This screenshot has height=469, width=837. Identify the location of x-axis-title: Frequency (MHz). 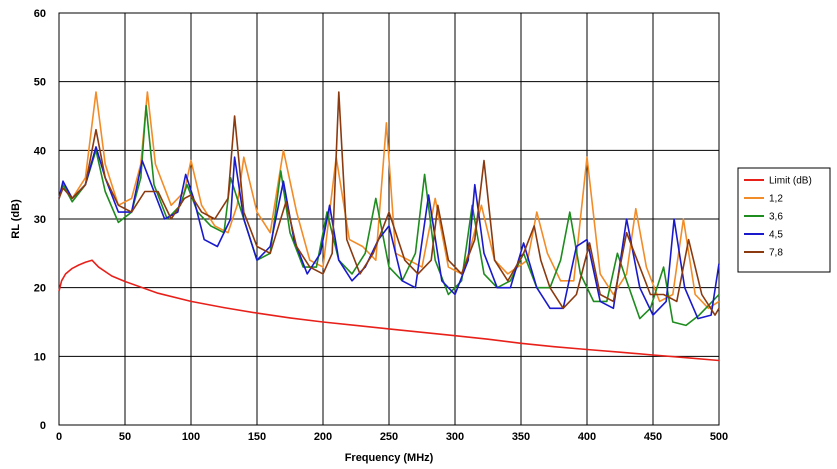
(389, 458).